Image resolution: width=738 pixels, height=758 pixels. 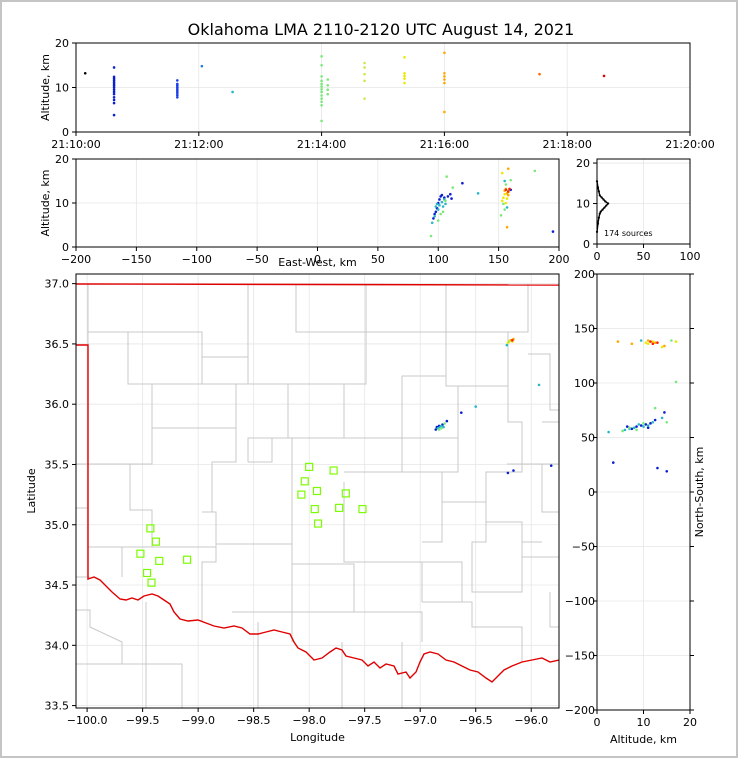 I want to click on x-tick-label: 21:12:00, so click(x=198, y=144).